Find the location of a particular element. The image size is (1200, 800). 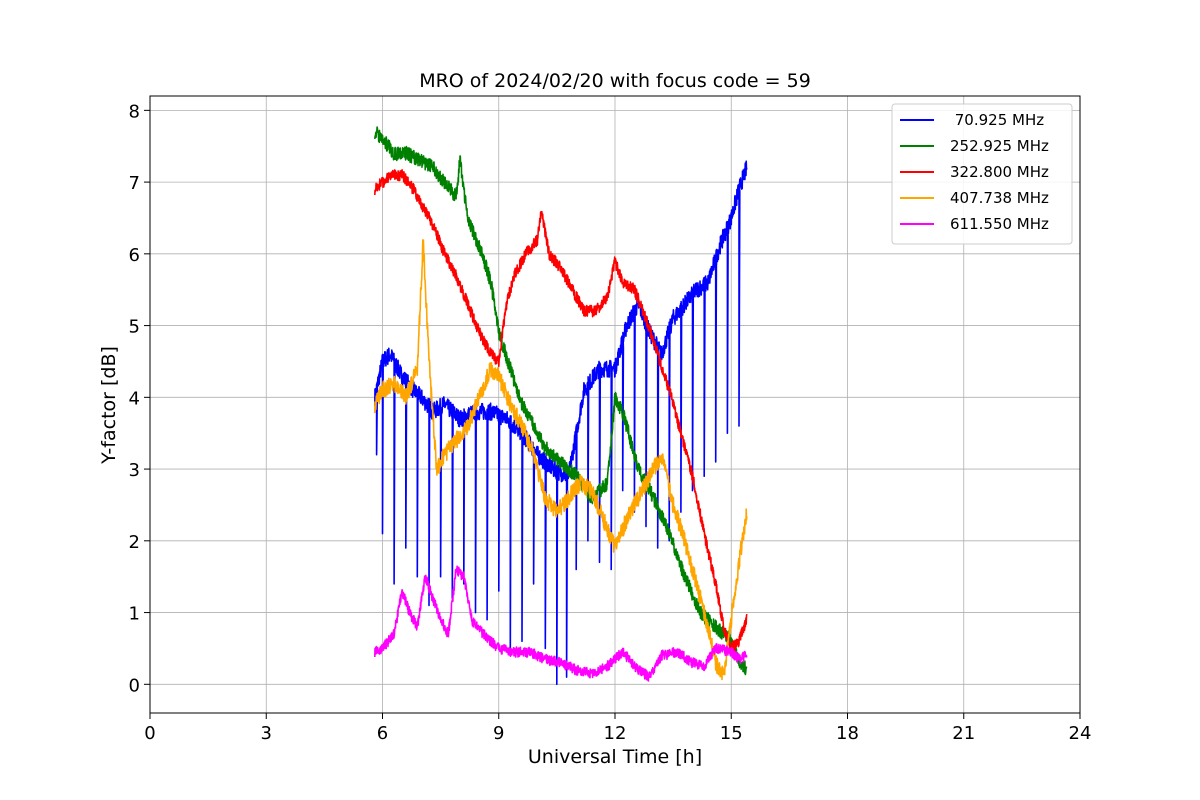

legend-entry: 322.800 MHz is located at coordinates (999, 172).